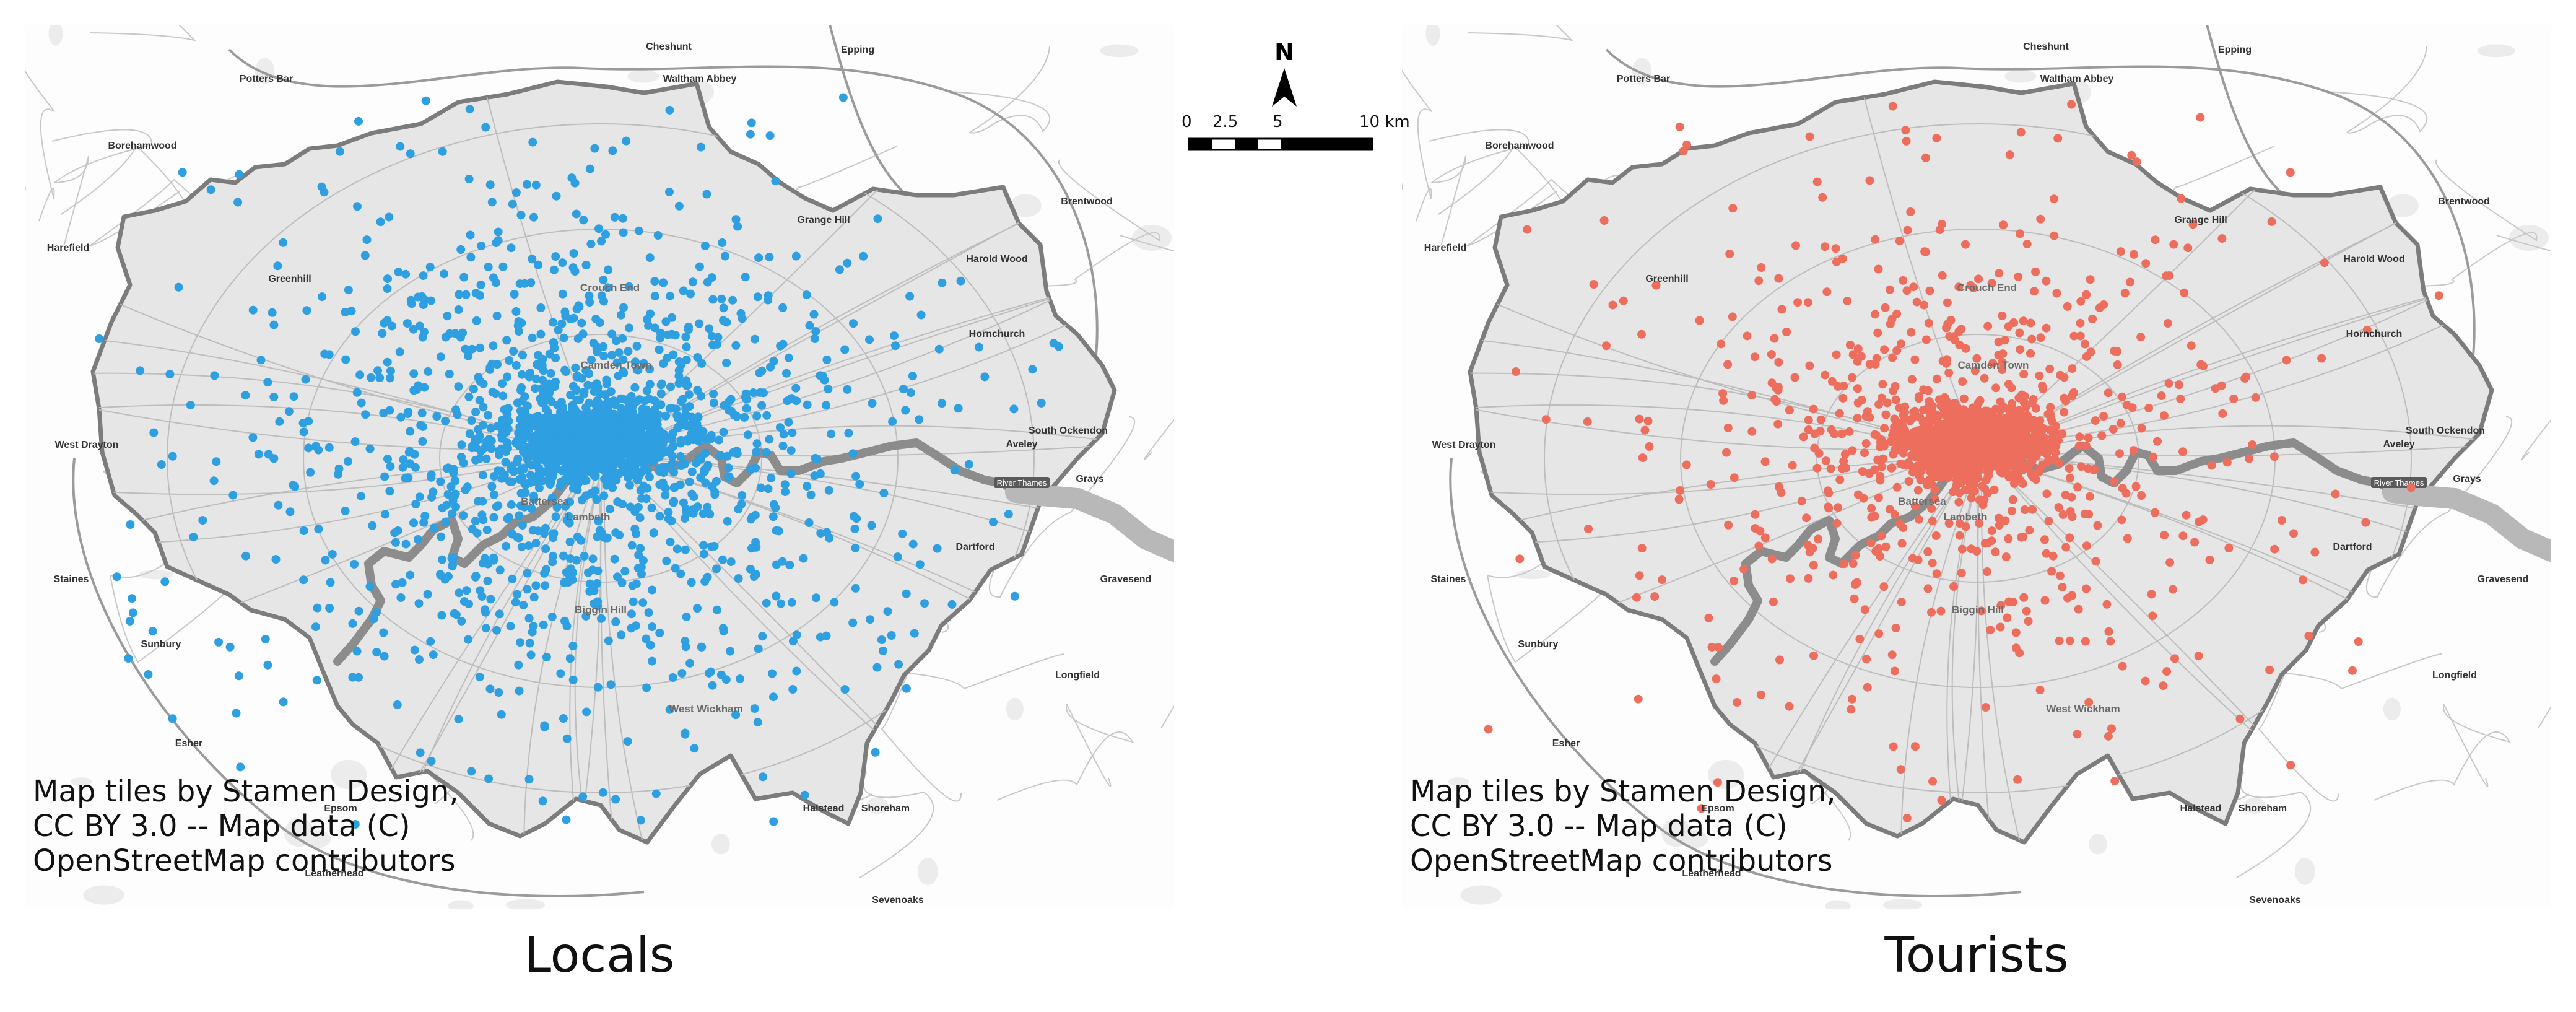 This screenshot has height=1012, width=2576. Describe the element at coordinates (1126, 579) in the screenshot. I see `place-label: Gravesend` at that location.